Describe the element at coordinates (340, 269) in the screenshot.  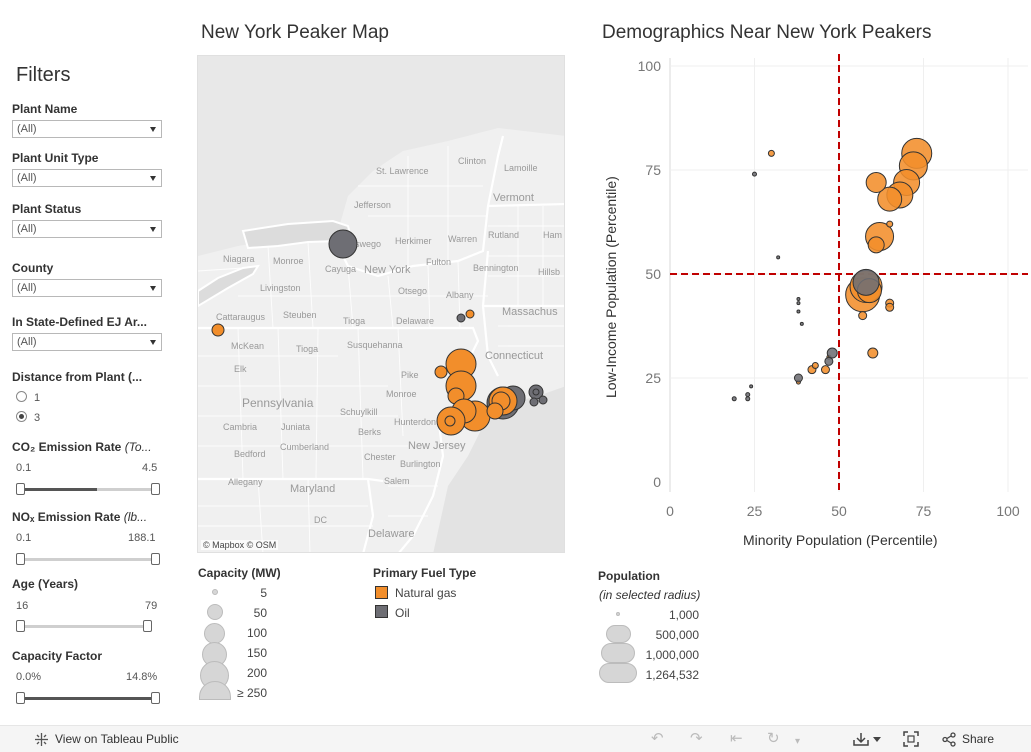
I see `map-label: Cayuga` at that location.